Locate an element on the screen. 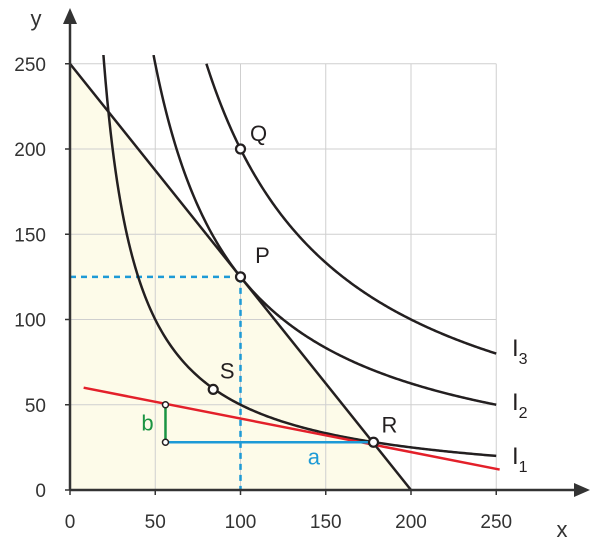 The height and width of the screenshot is (547, 600). segments: ab is located at coordinates (257, 435).